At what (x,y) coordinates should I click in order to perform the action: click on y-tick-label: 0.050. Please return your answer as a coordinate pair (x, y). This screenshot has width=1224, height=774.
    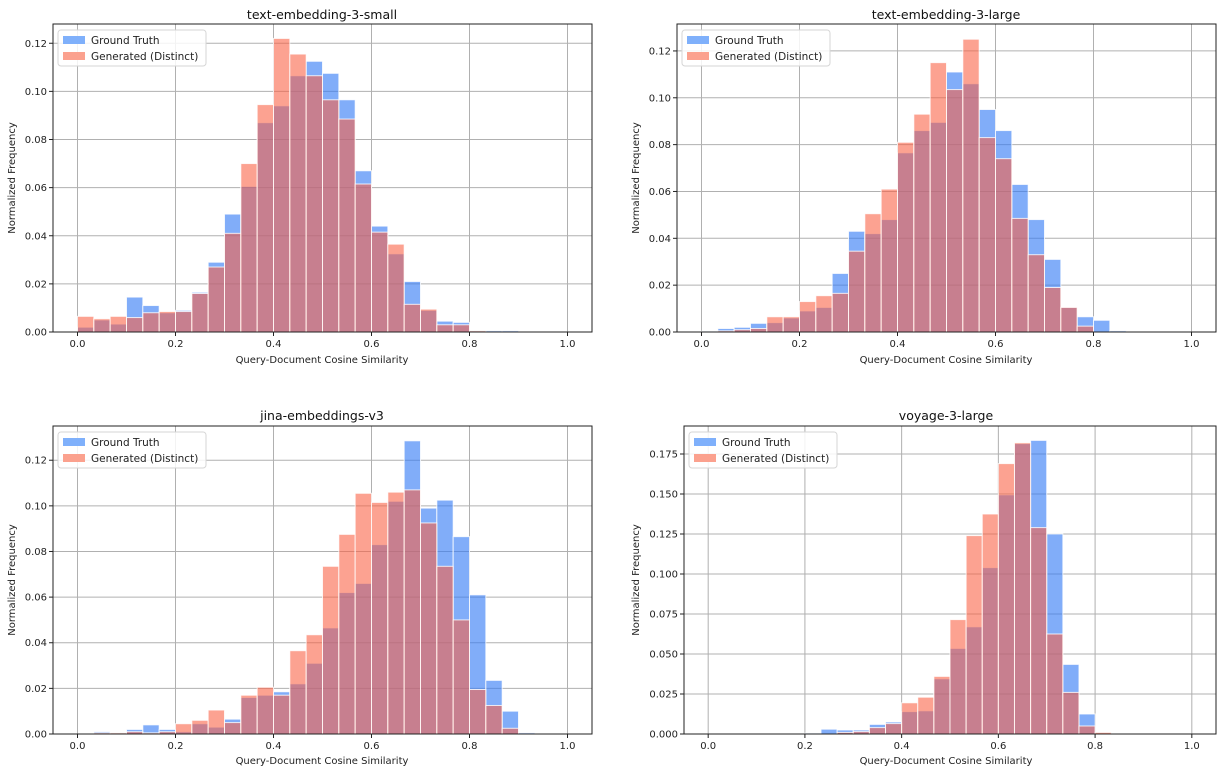
    Looking at the image, I should click on (663, 655).